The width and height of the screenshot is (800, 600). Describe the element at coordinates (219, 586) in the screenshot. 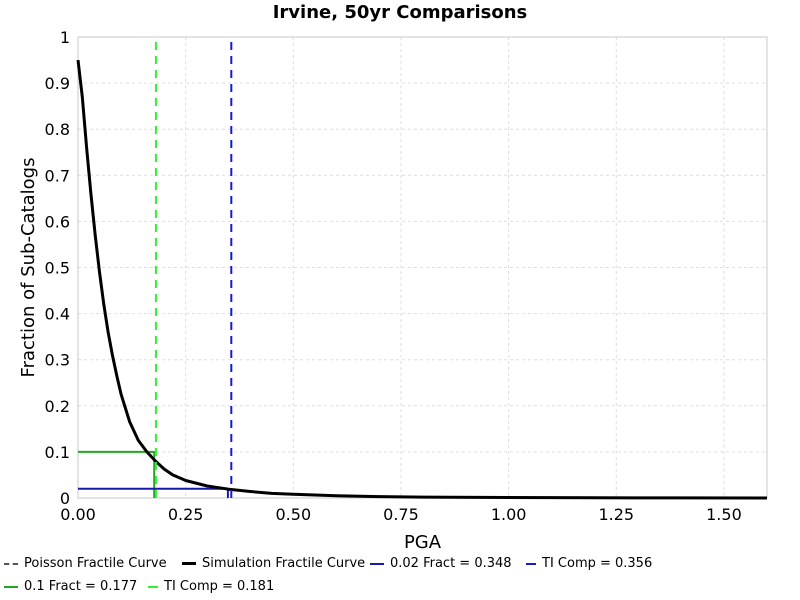

I see `legend-label: TI Comp = 0.181` at that location.